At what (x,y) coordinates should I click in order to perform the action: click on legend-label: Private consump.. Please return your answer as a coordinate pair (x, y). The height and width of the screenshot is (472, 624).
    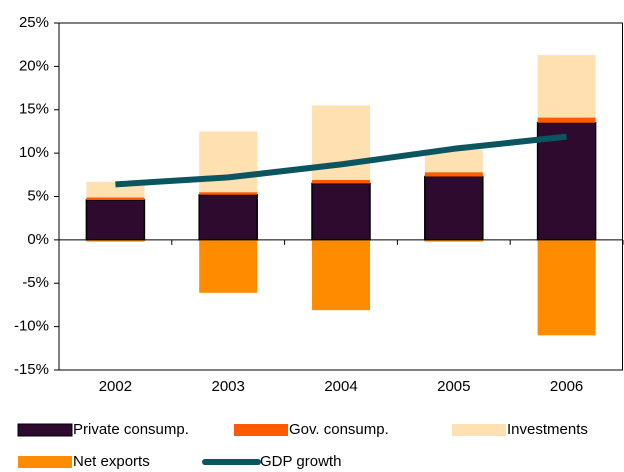
    Looking at the image, I should click on (131, 429).